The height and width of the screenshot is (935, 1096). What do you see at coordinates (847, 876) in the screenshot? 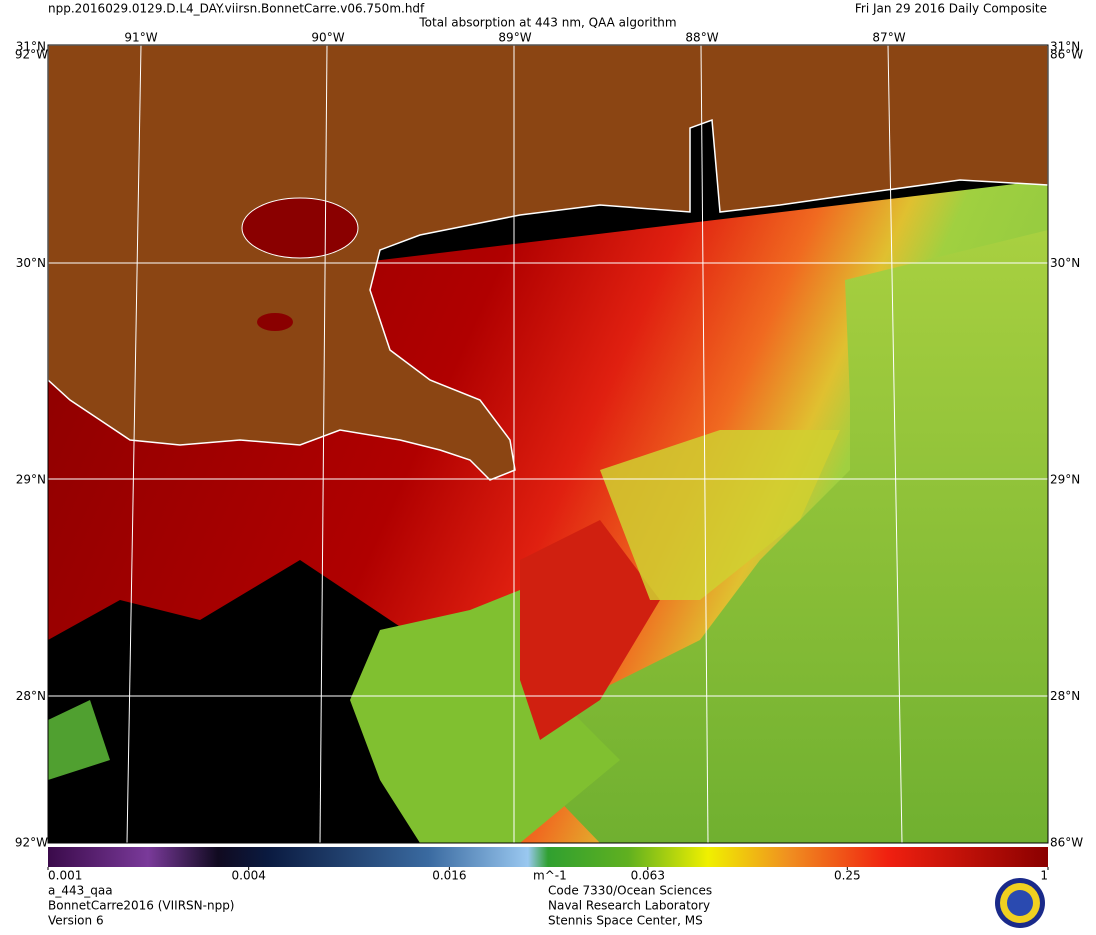
I see `colorbar-tick-label: 0.25` at bounding box center [847, 876].